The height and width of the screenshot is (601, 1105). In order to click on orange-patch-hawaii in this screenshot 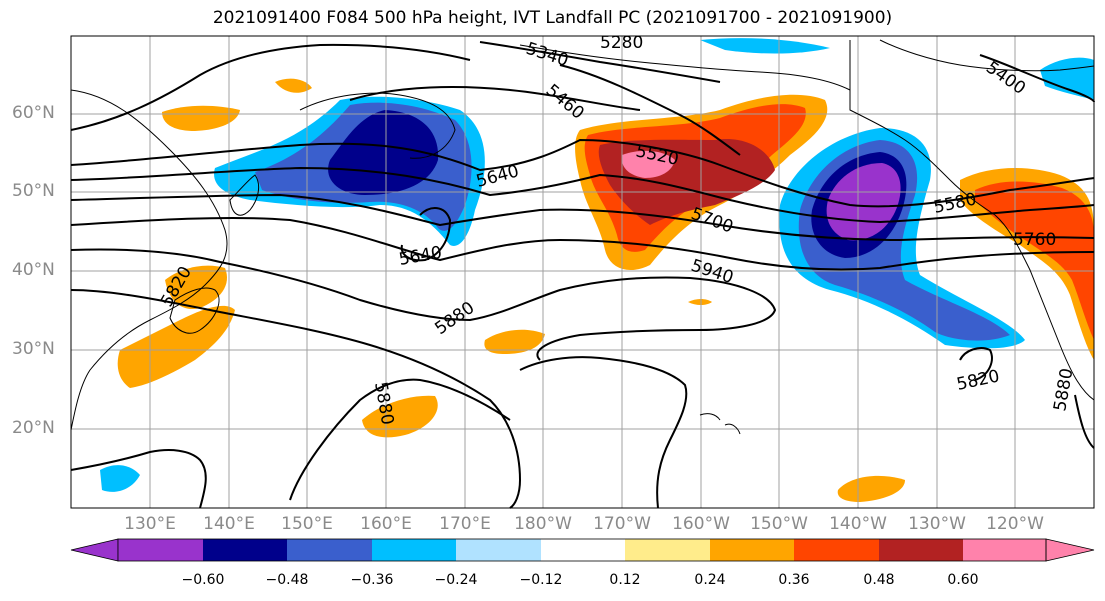, I will do `click(700, 302)`.